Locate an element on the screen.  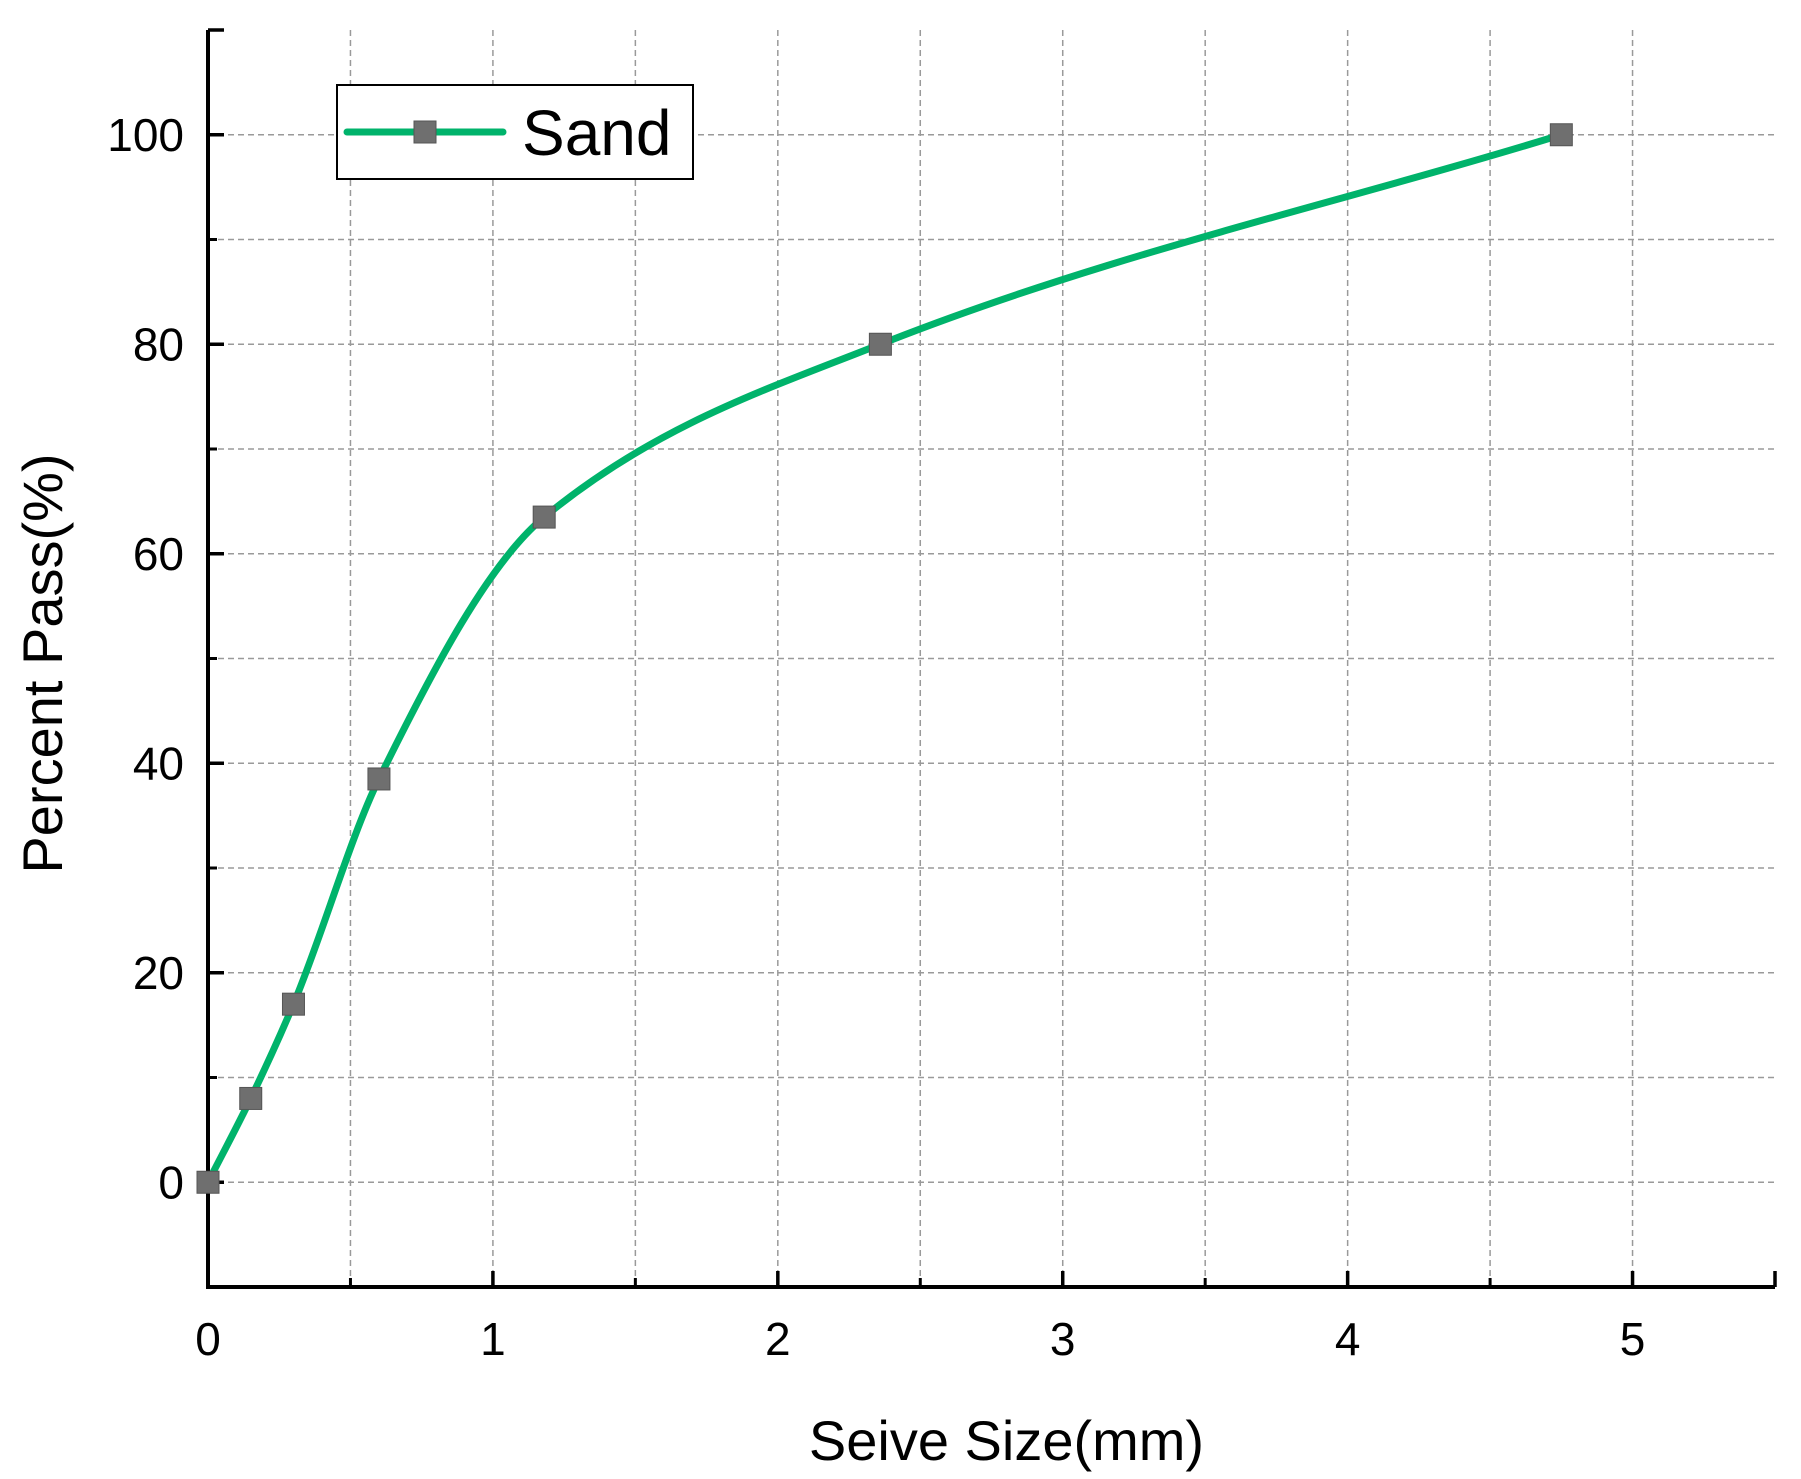
x-tick-label: 5 is located at coordinates (1633, 1339).